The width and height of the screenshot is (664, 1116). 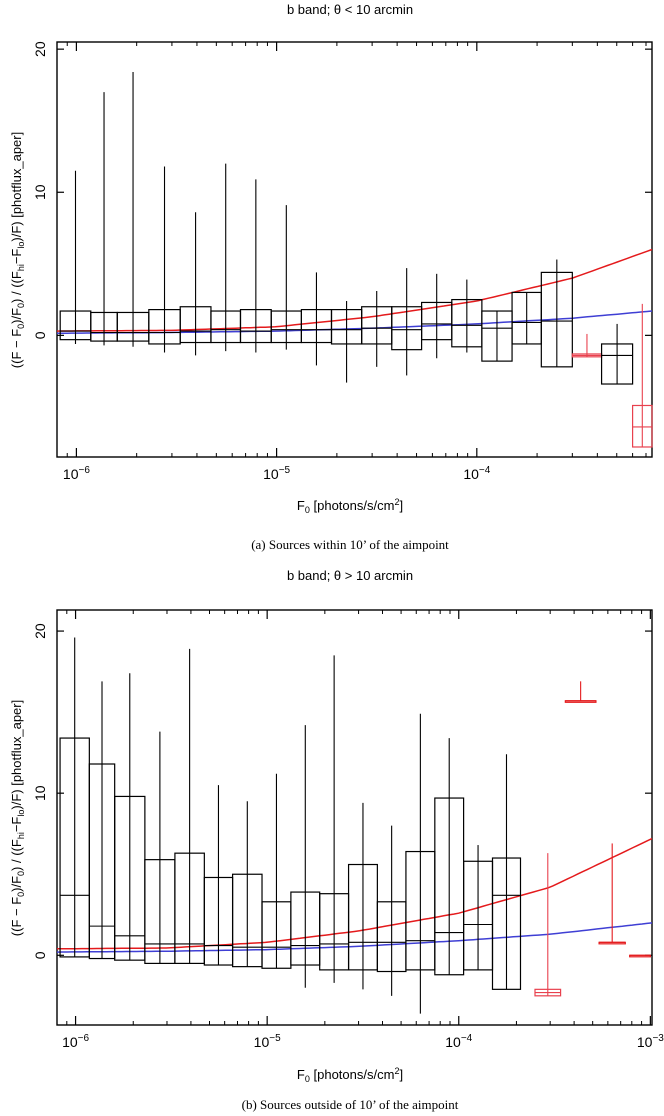 I want to click on panel-a-ylabel-7: lo, so click(x=21, y=245).